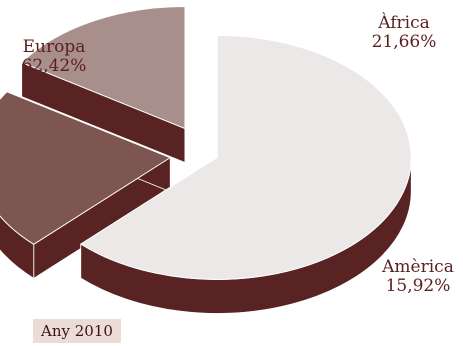 This screenshot has height=346, width=463. I want to click on year-badge: Any 2010, so click(77, 331).